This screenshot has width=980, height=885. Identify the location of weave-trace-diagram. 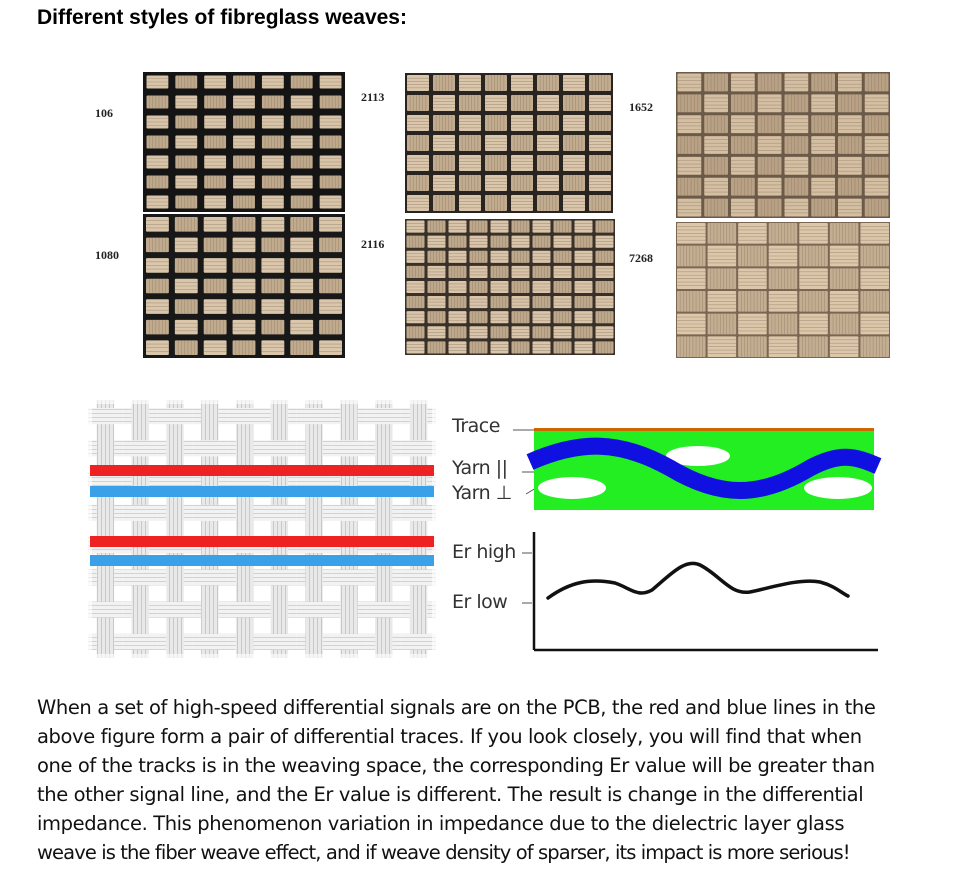
(262, 529).